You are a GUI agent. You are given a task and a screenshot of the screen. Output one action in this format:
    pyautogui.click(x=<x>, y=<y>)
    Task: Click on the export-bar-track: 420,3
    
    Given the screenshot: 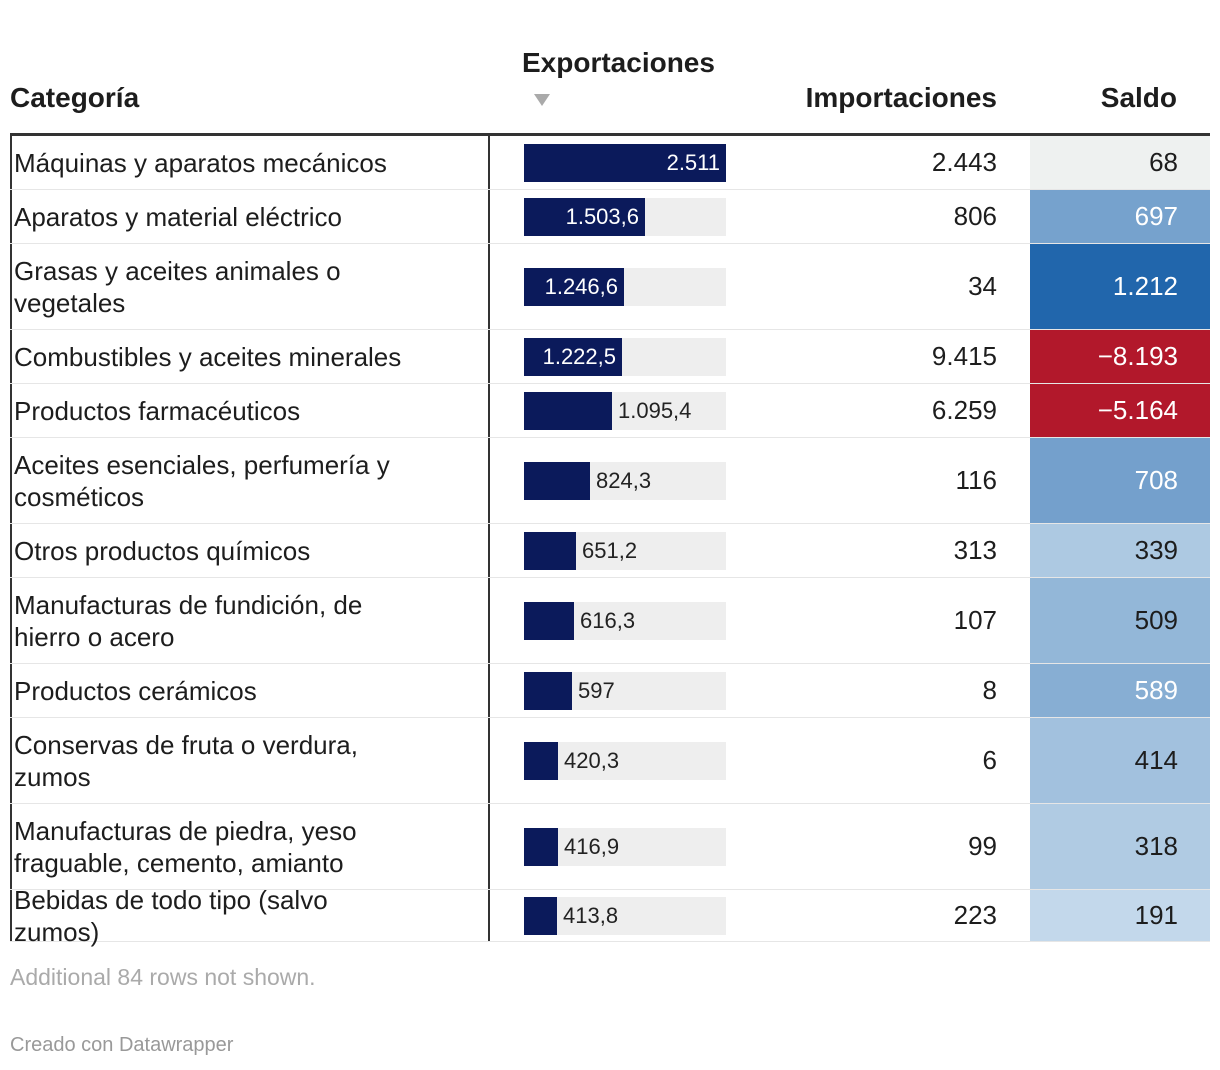 What is the action you would take?
    pyautogui.click(x=625, y=761)
    